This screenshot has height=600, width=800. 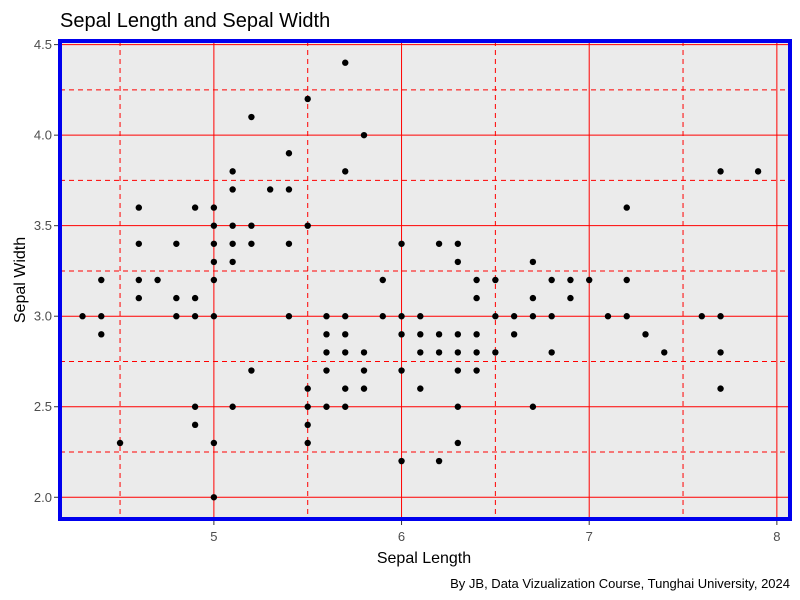 I want to click on y-tick-label: 3.0, so click(x=43, y=316).